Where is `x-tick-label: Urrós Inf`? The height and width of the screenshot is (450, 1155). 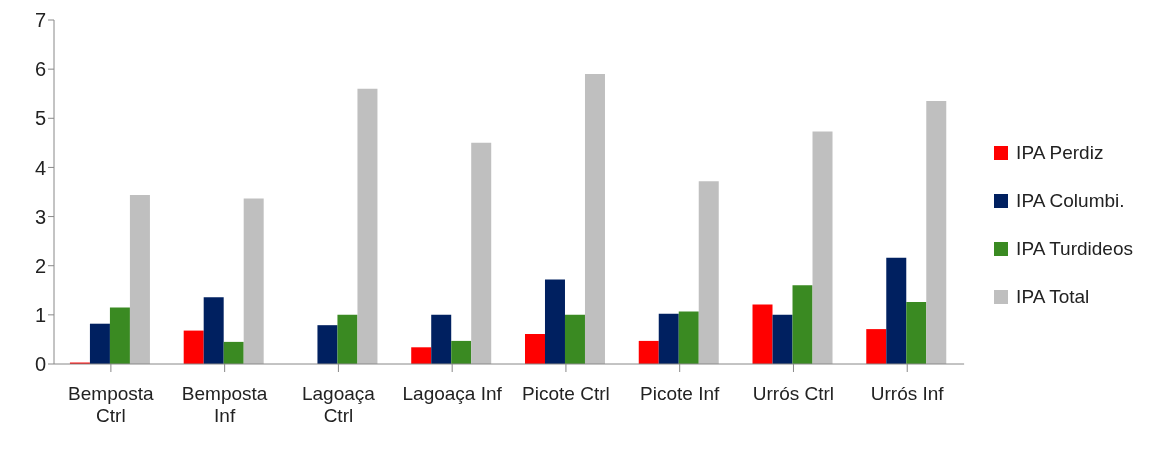 x-tick-label: Urrós Inf is located at coordinates (907, 393).